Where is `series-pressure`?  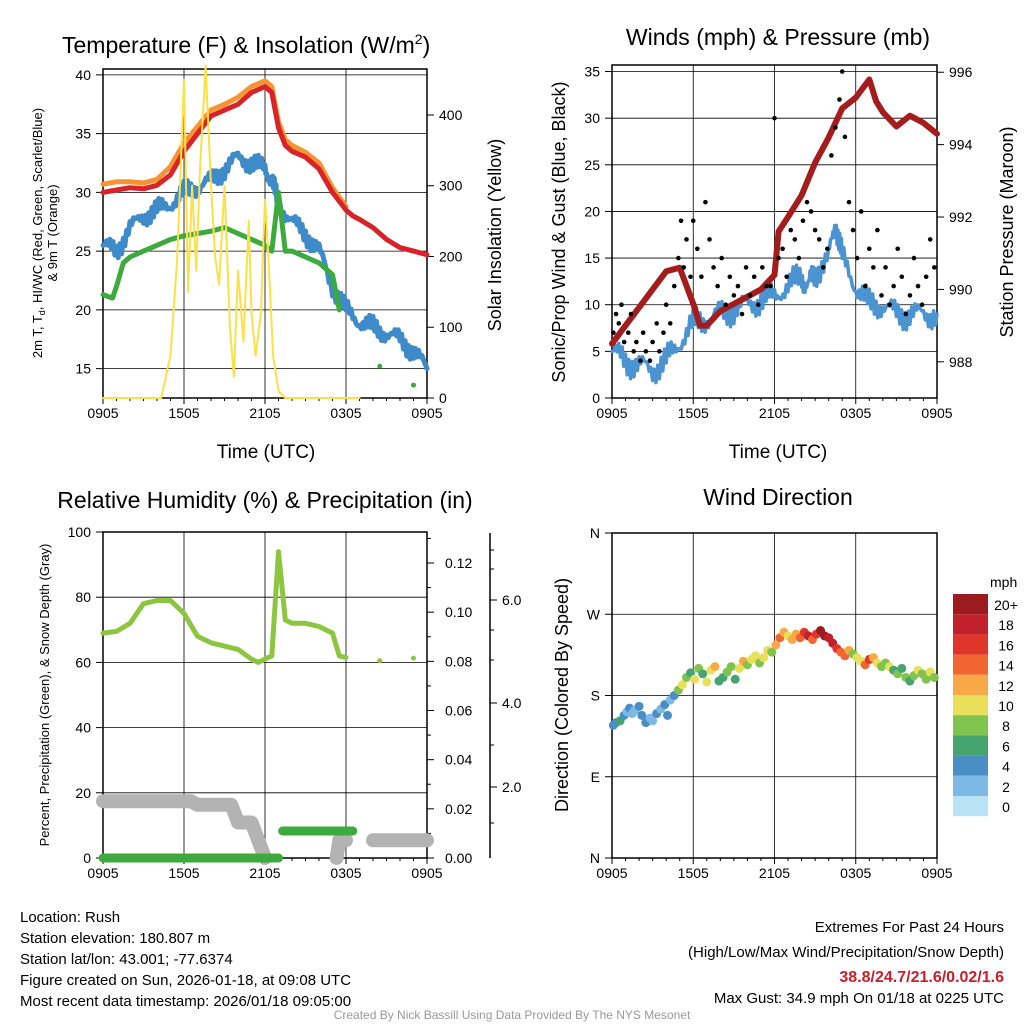
series-pressure is located at coordinates (774, 211).